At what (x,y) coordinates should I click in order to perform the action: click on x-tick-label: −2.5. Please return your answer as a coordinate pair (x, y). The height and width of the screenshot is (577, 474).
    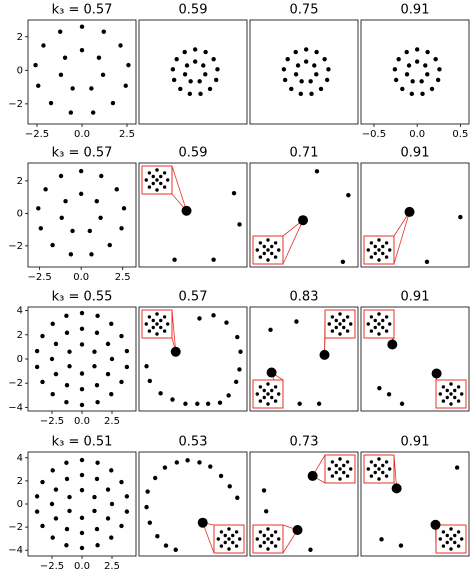
    Looking at the image, I should click on (52, 421).